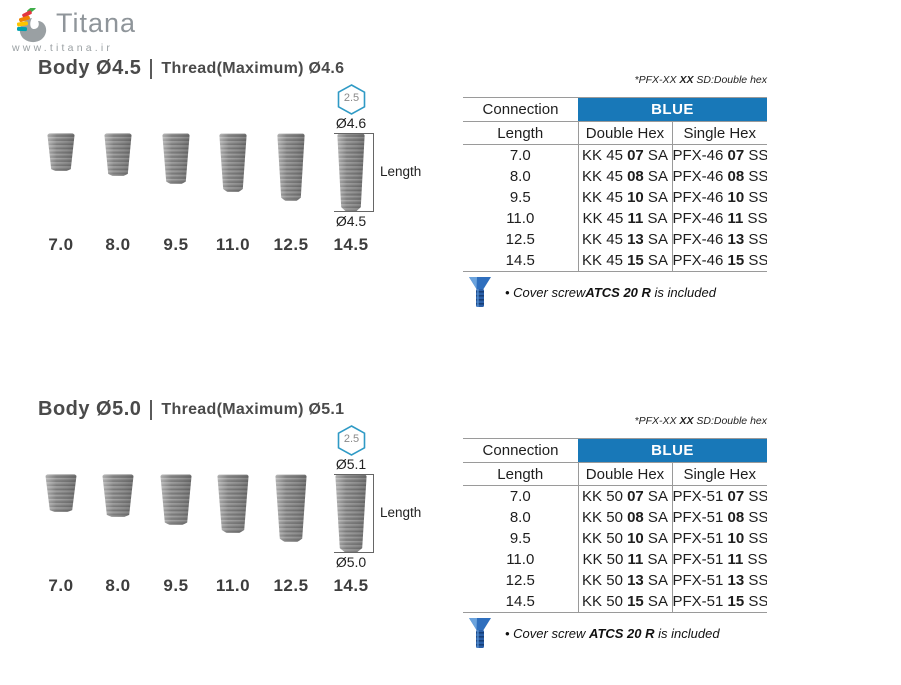 The image size is (901, 685). What do you see at coordinates (351, 99) in the screenshot?
I see `hex-connection-badge: 2.5` at bounding box center [351, 99].